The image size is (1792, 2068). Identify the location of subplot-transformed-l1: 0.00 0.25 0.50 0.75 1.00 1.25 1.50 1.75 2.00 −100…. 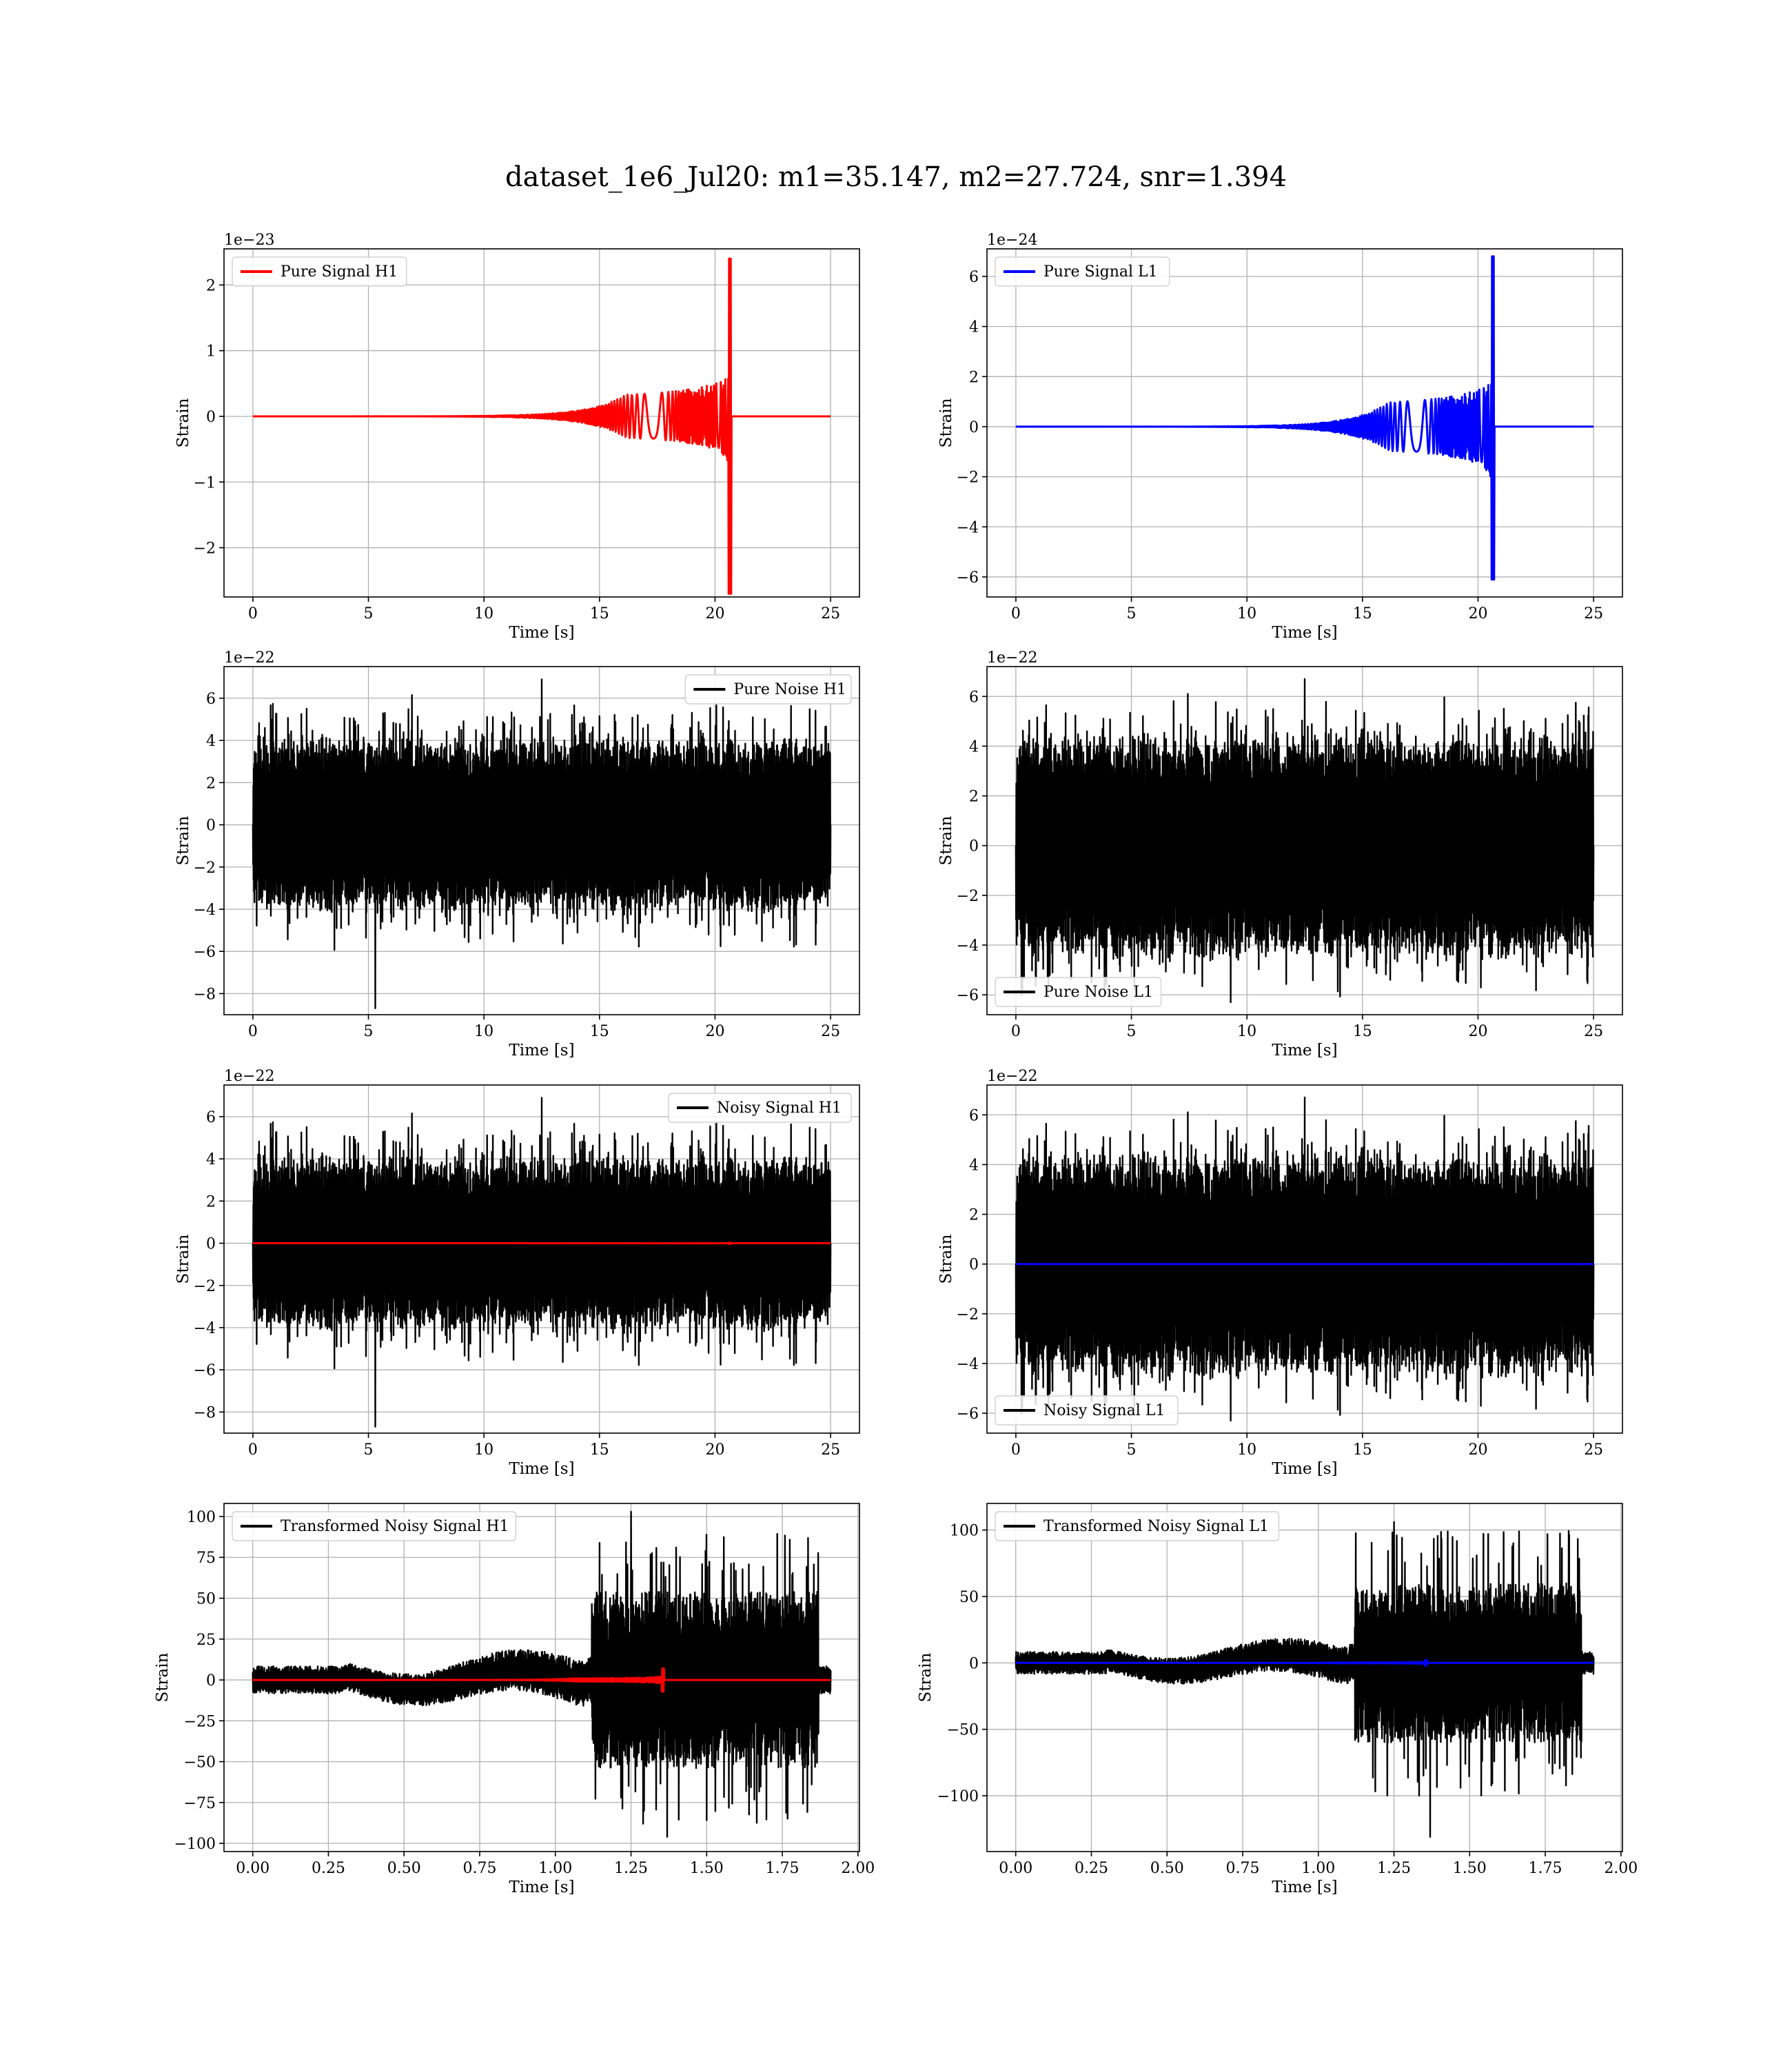
(1277, 1699).